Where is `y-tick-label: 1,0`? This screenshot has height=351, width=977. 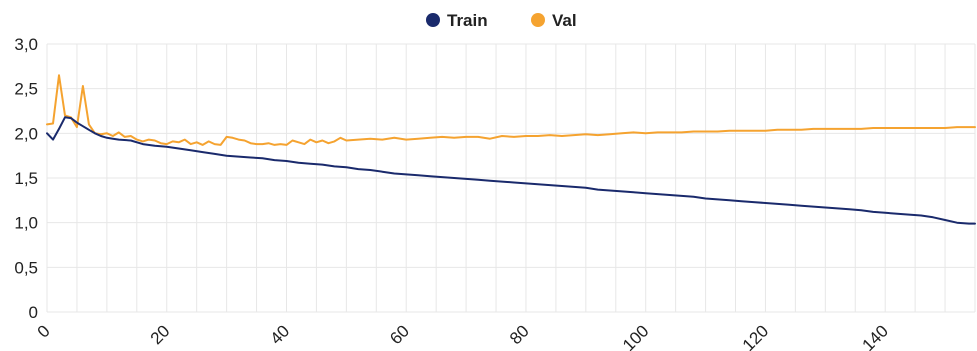 y-tick-label: 1,0 is located at coordinates (26, 223).